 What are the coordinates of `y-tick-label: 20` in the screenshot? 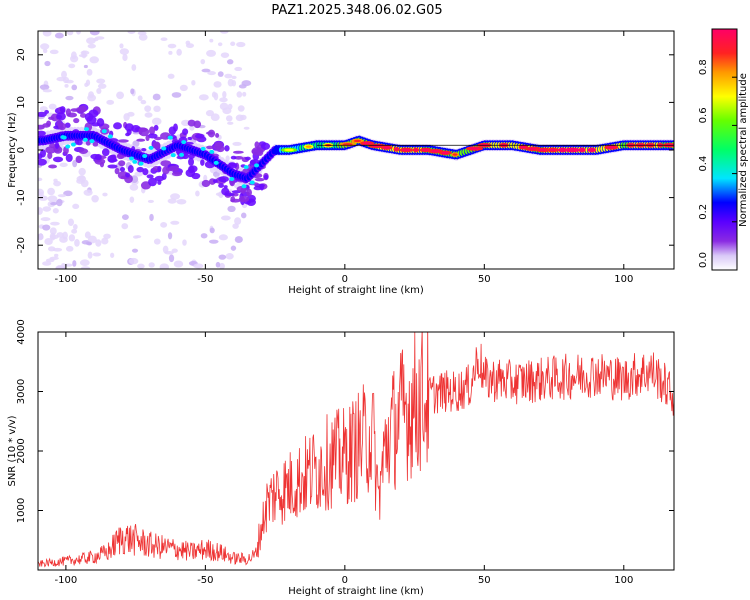 It's located at (21, 54).